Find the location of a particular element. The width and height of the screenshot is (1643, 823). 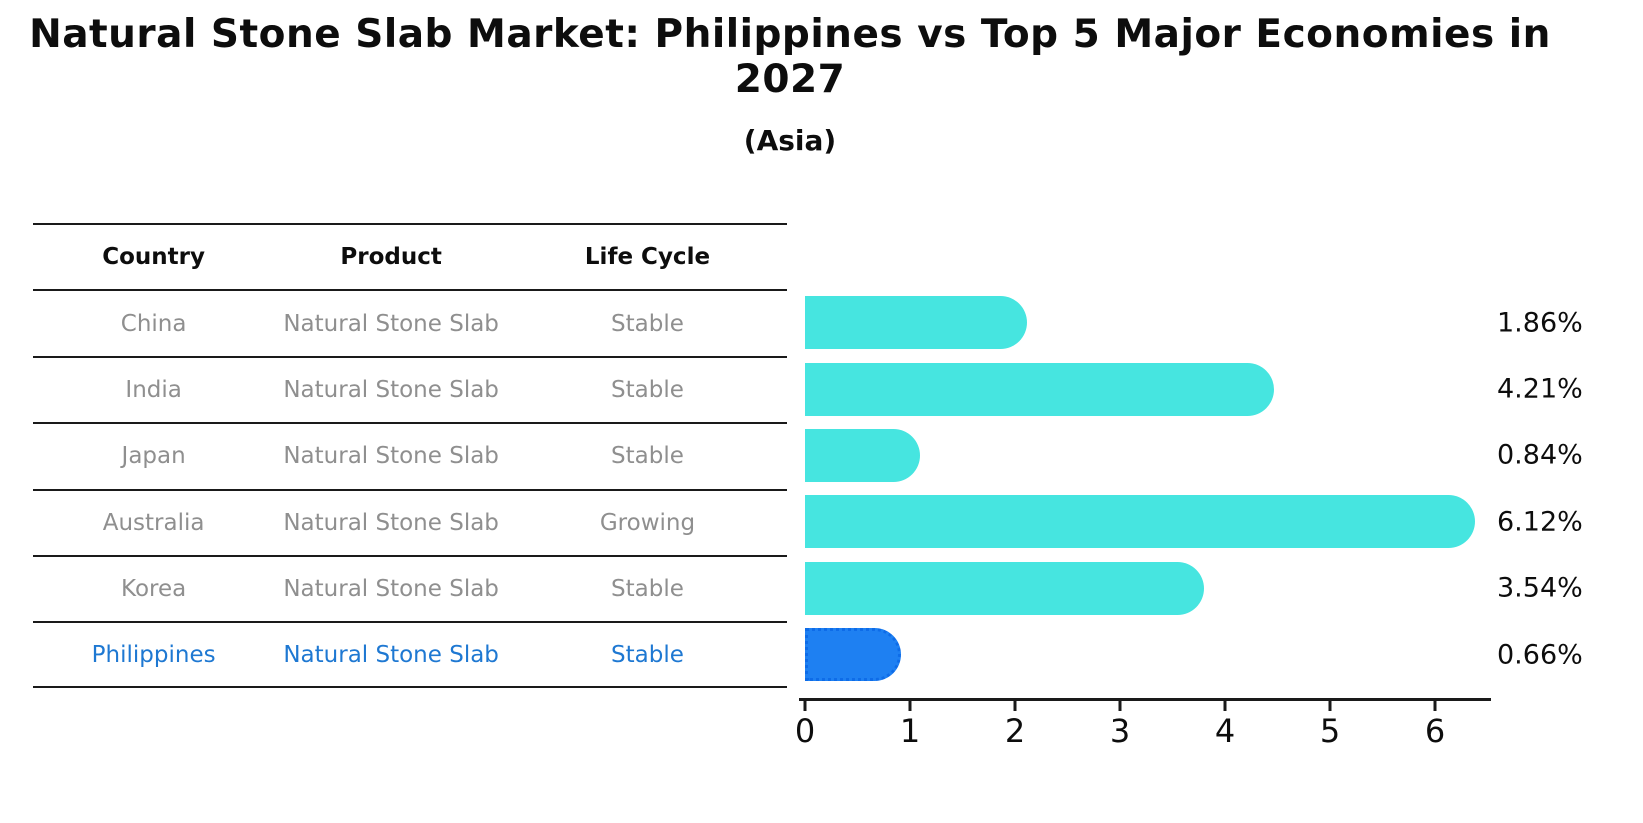

table-cell-country: Japan is located at coordinates (153, 456).